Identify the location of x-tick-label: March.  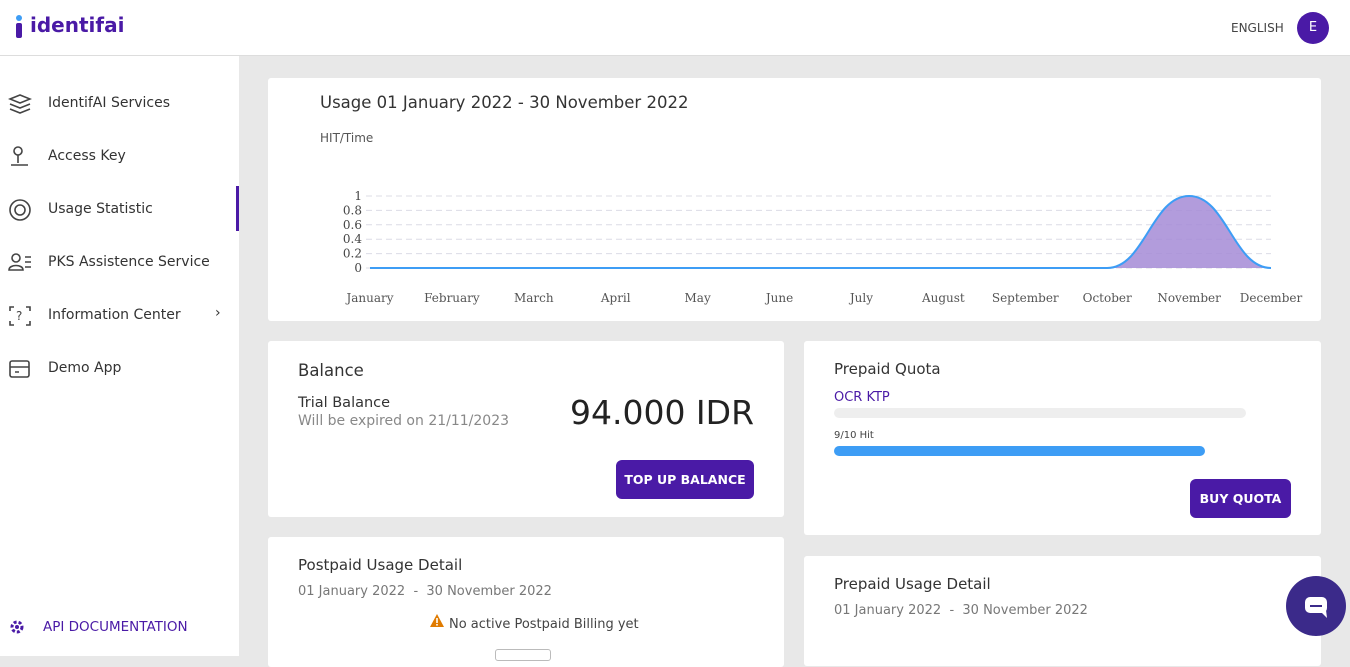
(534, 298).